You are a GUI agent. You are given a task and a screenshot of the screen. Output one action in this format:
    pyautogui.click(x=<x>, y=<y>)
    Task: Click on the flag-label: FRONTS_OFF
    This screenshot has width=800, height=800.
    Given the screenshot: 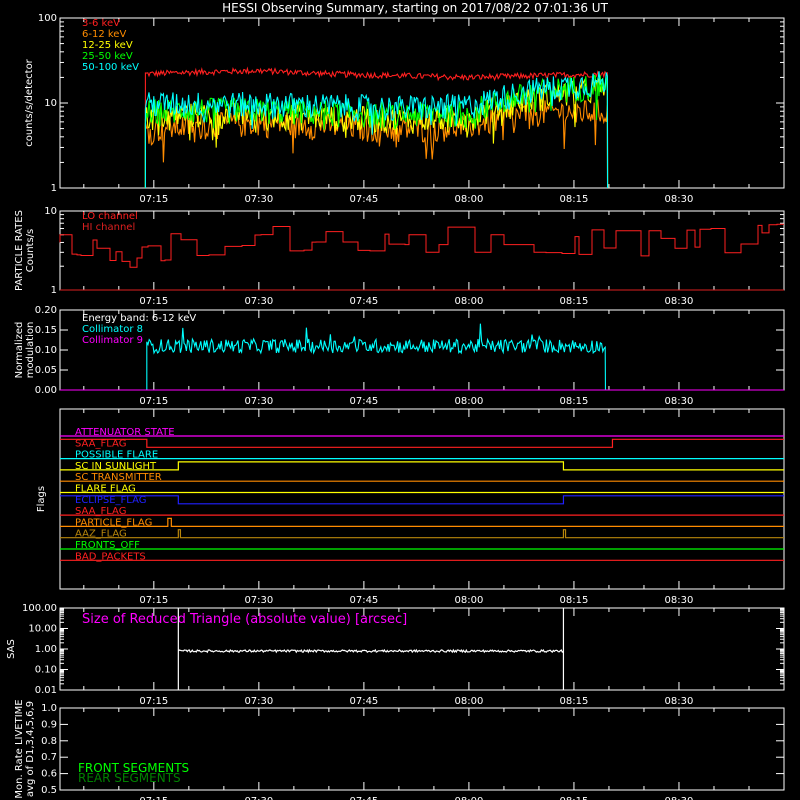 What is the action you would take?
    pyautogui.click(x=107, y=545)
    